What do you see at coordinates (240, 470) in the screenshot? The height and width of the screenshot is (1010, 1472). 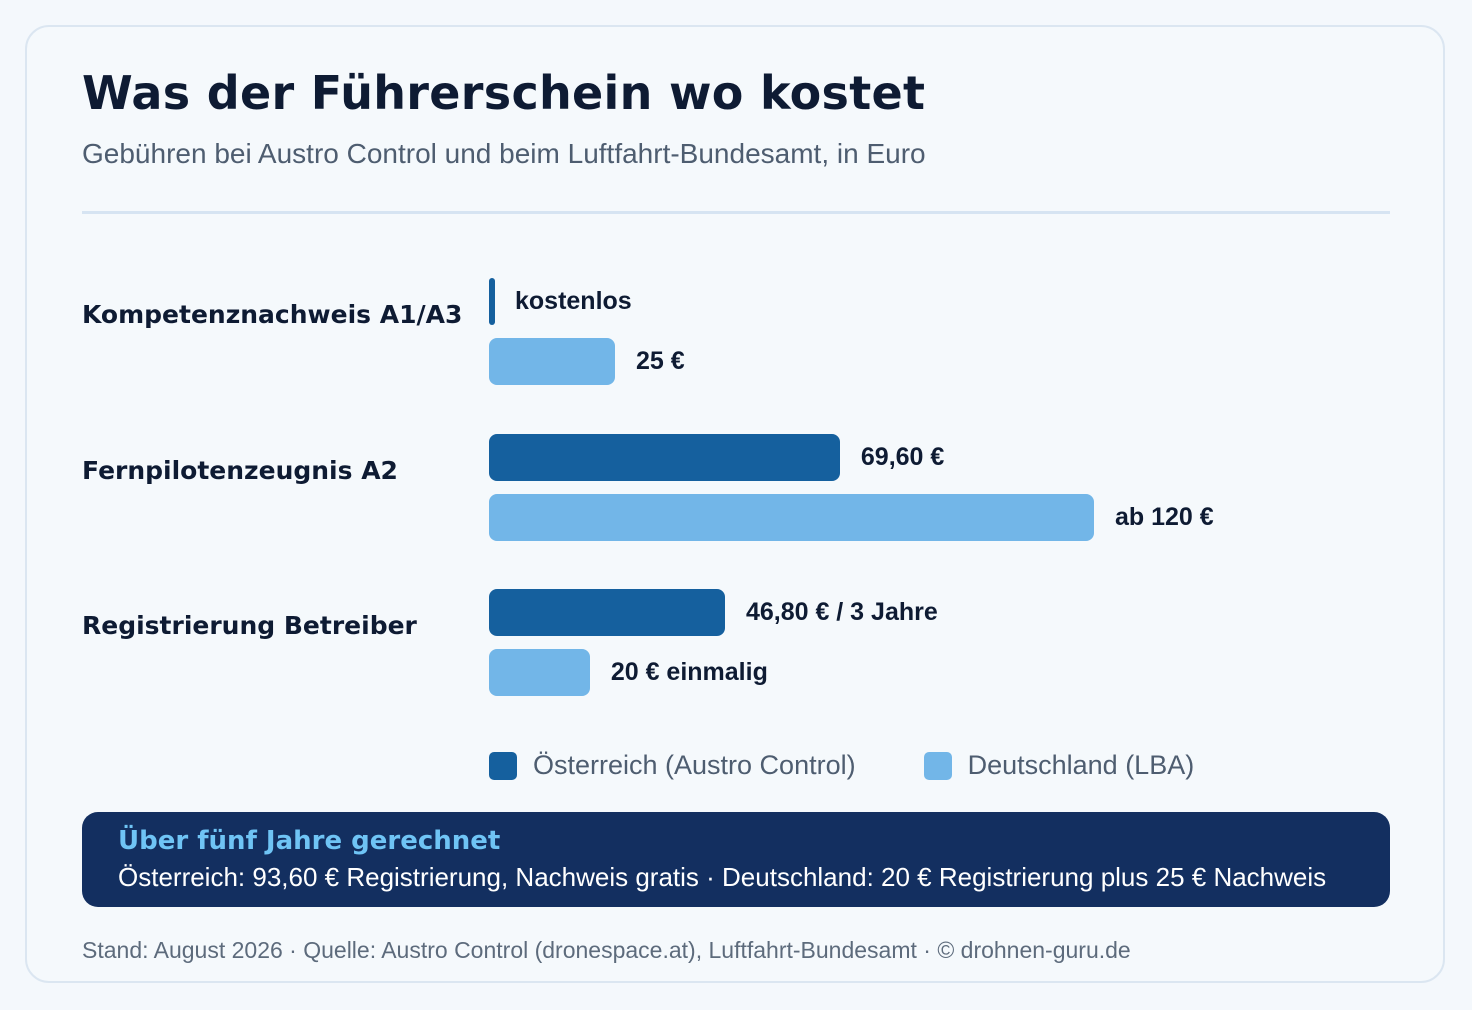 I see `category-label-fernpilotenzeugnis-a2: Fernpilotenzeugnis A2` at bounding box center [240, 470].